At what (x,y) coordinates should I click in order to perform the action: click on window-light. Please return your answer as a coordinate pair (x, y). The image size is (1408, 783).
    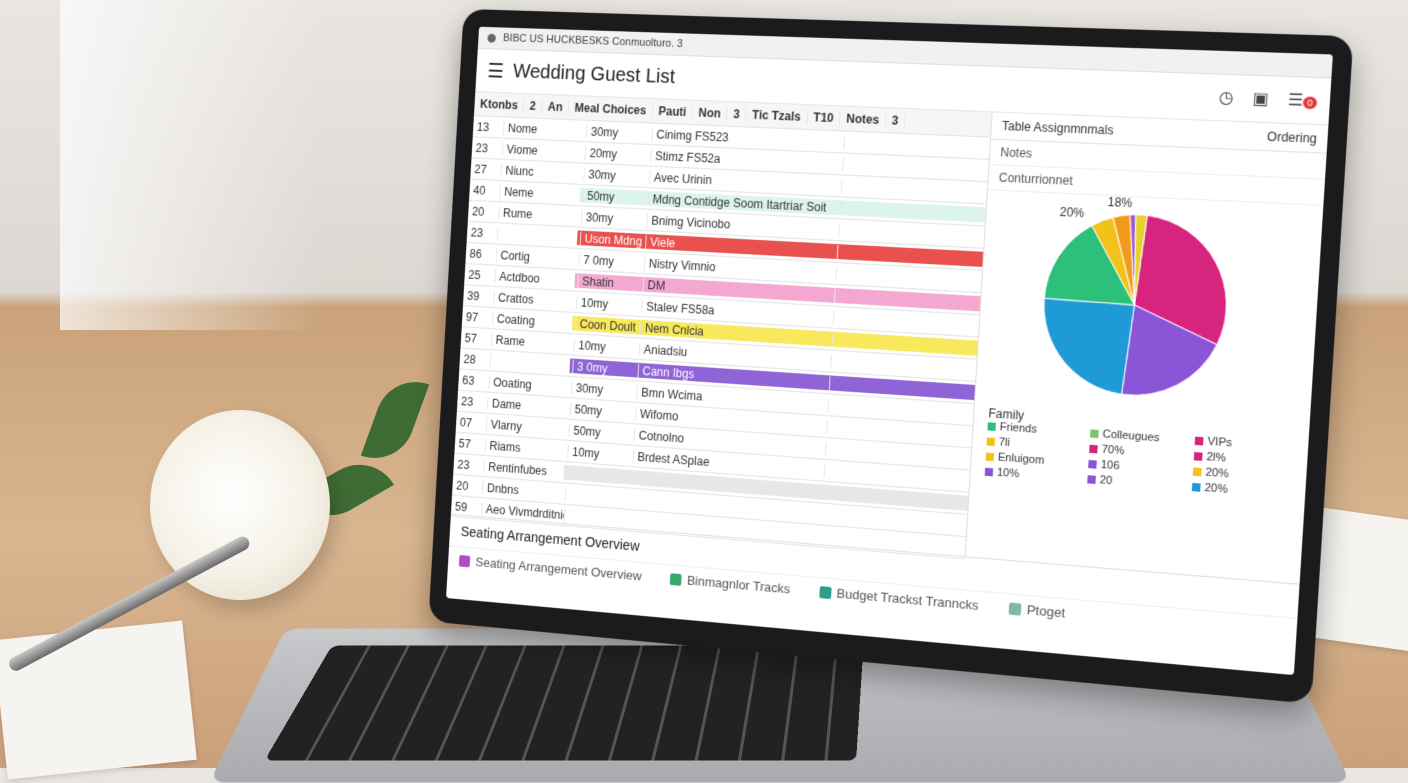
    Looking at the image, I should click on (190, 165).